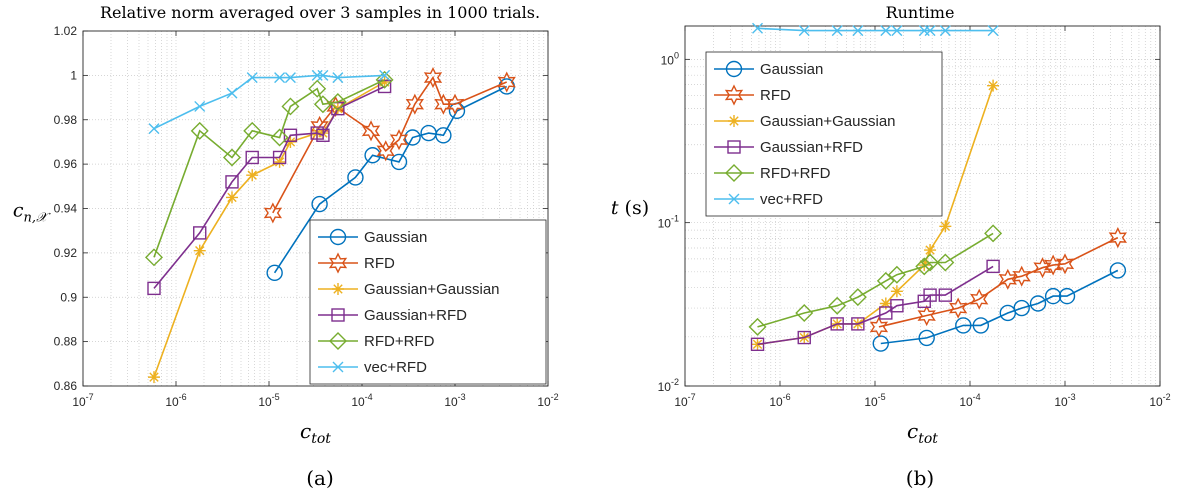  What do you see at coordinates (874, 400) in the screenshot?
I see `x-tick-label: 10⁻⁵` at bounding box center [874, 400].